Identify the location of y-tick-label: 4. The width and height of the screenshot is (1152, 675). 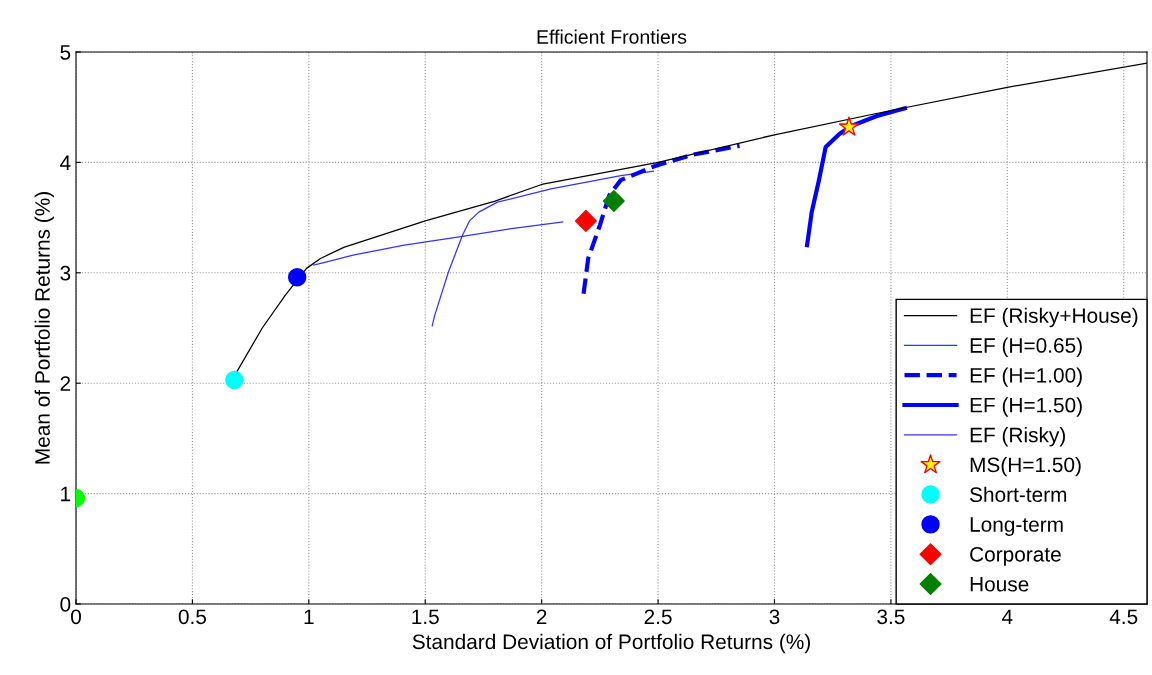
(65, 162).